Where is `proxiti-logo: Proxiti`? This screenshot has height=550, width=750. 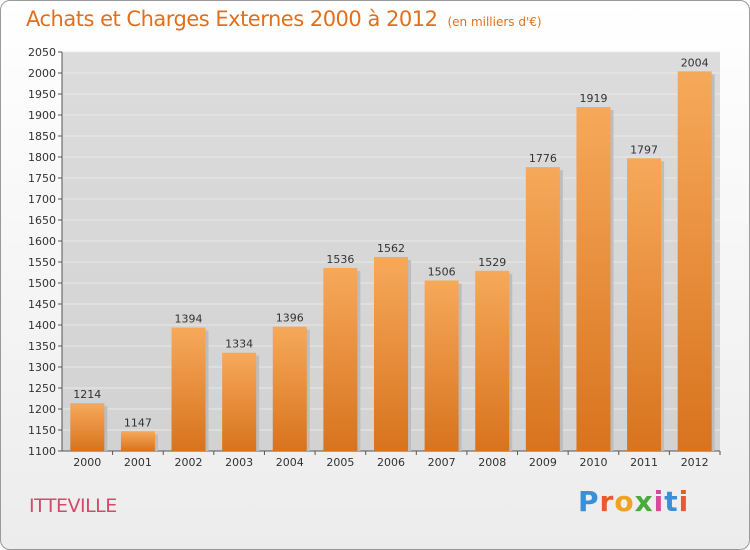
proxiti-logo: Proxiti is located at coordinates (633, 501).